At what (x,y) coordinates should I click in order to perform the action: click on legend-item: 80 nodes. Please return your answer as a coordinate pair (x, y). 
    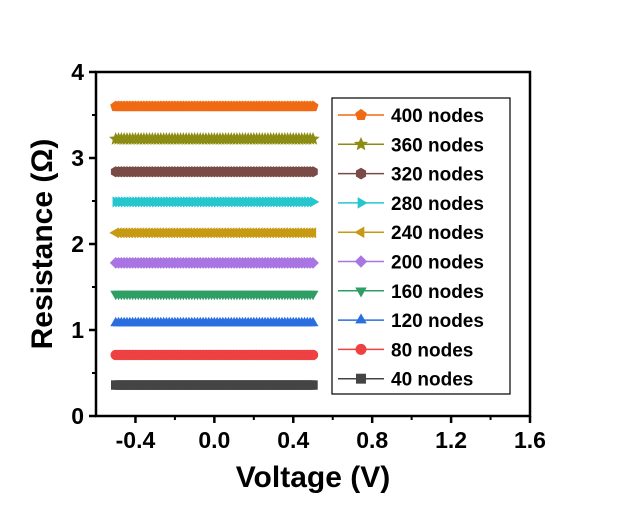
    Looking at the image, I should click on (405, 350).